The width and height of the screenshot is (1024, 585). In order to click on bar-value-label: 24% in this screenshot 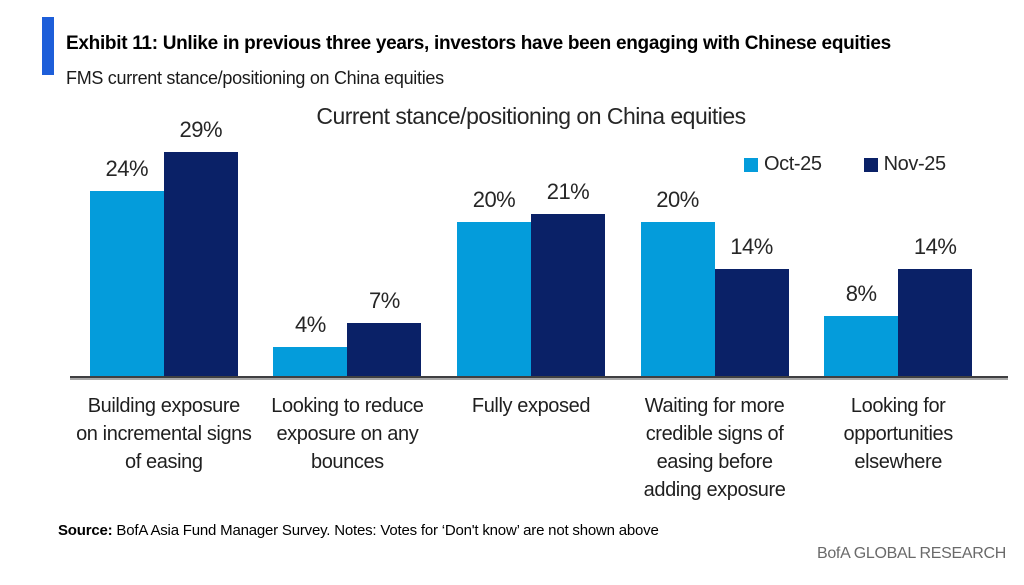, I will do `click(127, 168)`.